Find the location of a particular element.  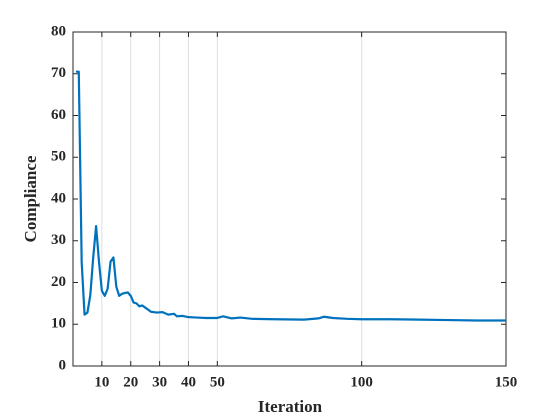

y-tick-label: 10 is located at coordinates (58, 324).